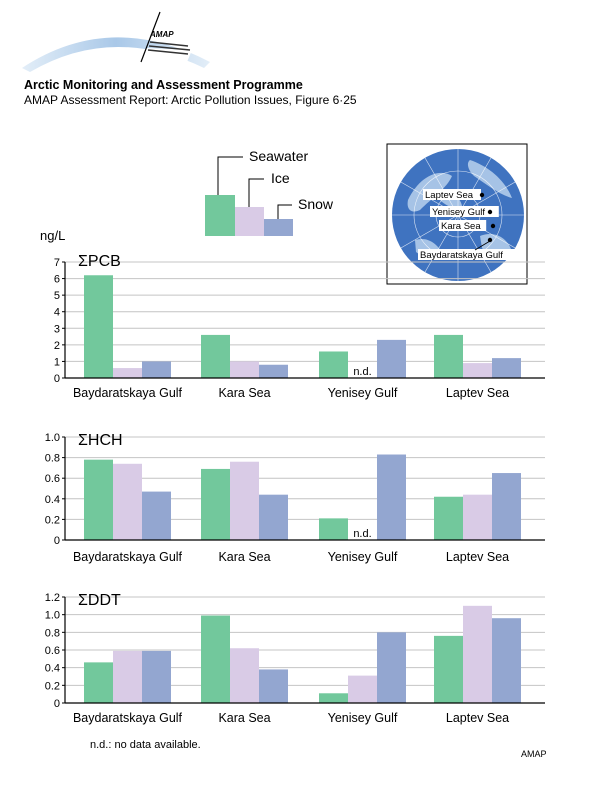 This screenshot has width=592, height=794. Describe the element at coordinates (57, 329) in the screenshot. I see `y-tick-label: 3` at that location.